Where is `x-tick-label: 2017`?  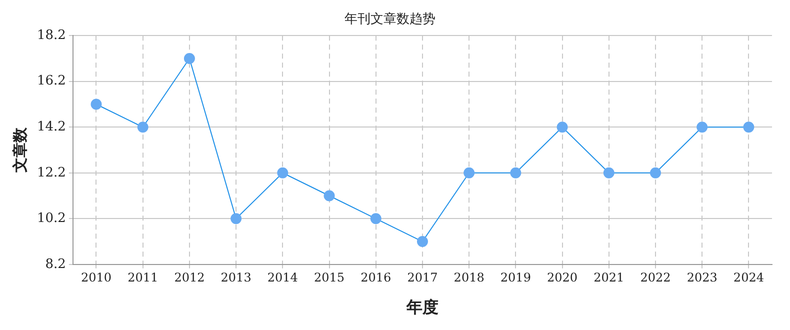
x-tick-label: 2017 is located at coordinates (422, 277).